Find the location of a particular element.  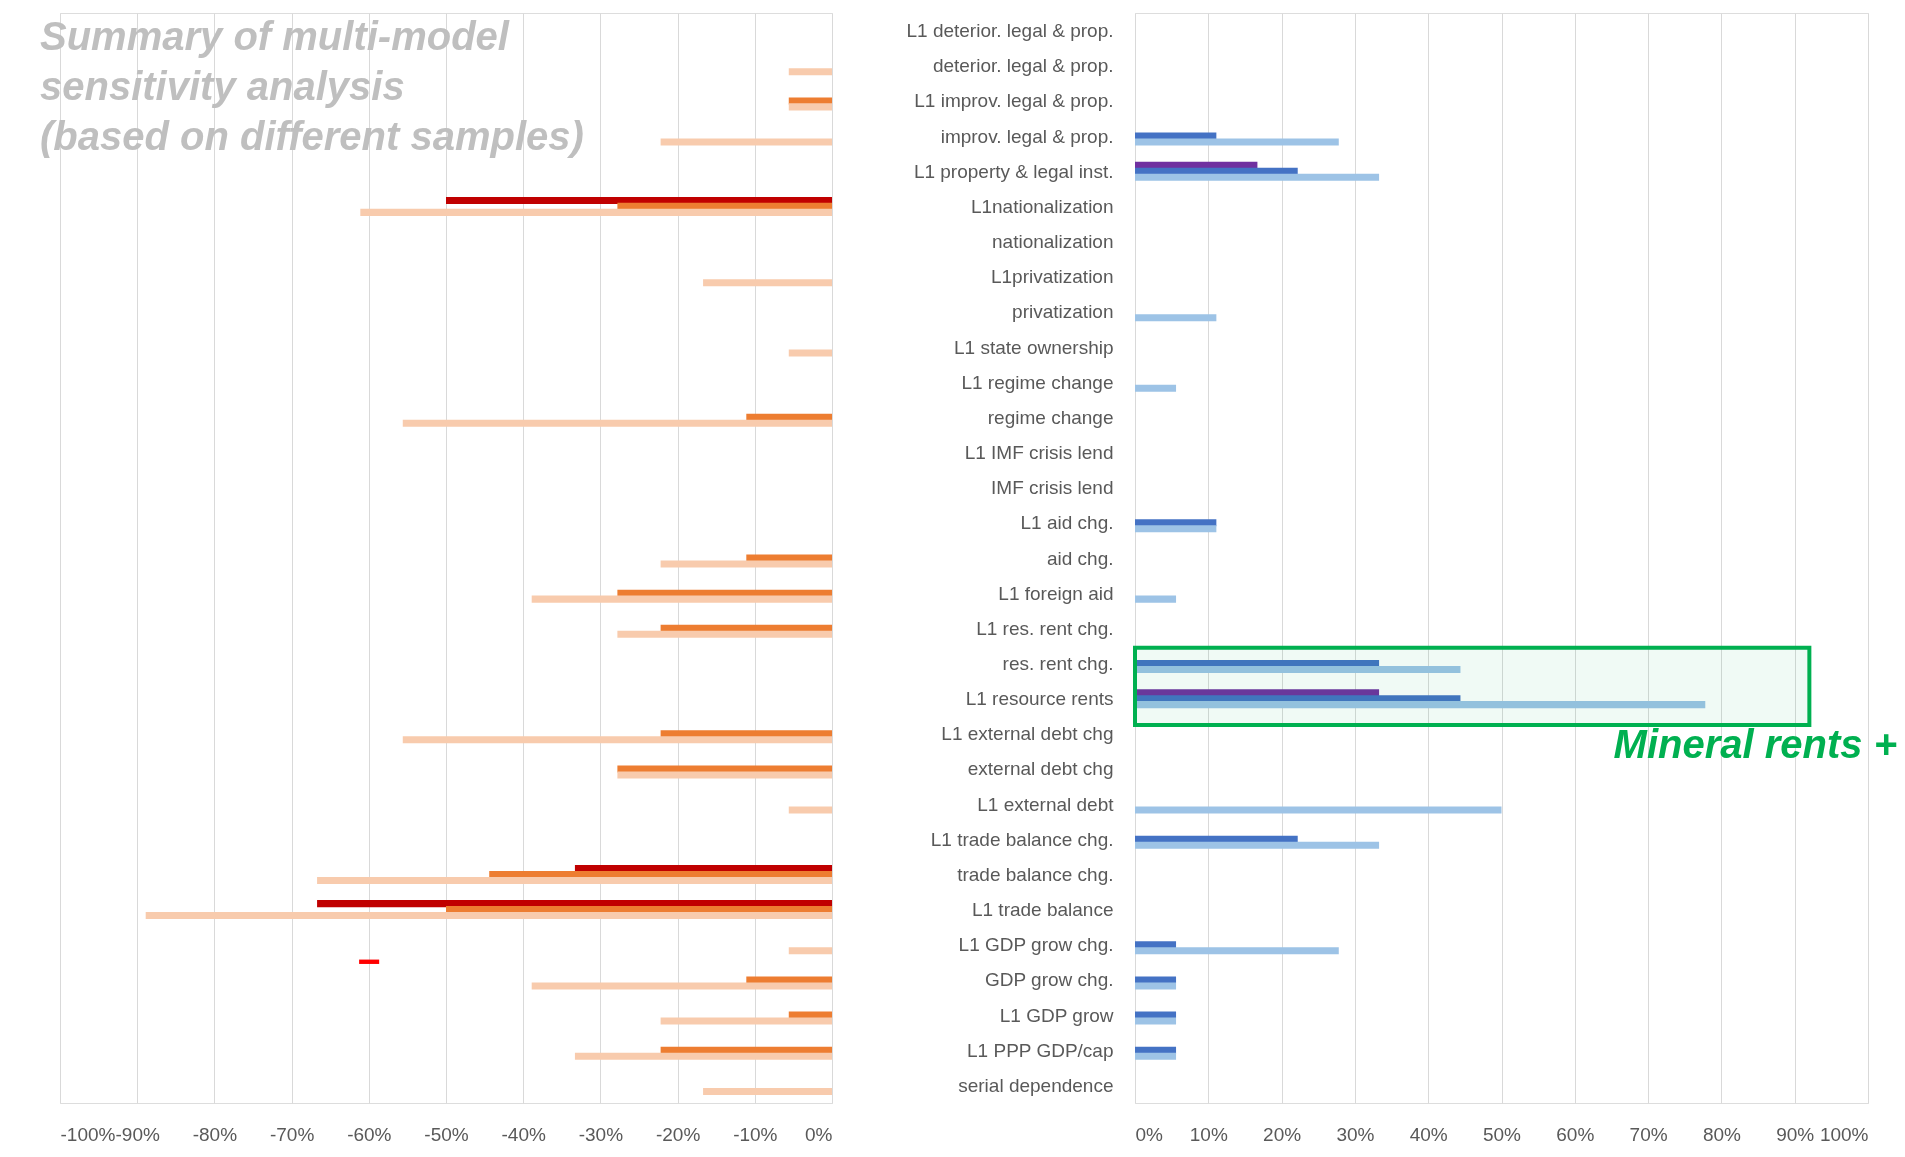

y-tick-label: L1 deterior. legal & prop. is located at coordinates (1010, 31).